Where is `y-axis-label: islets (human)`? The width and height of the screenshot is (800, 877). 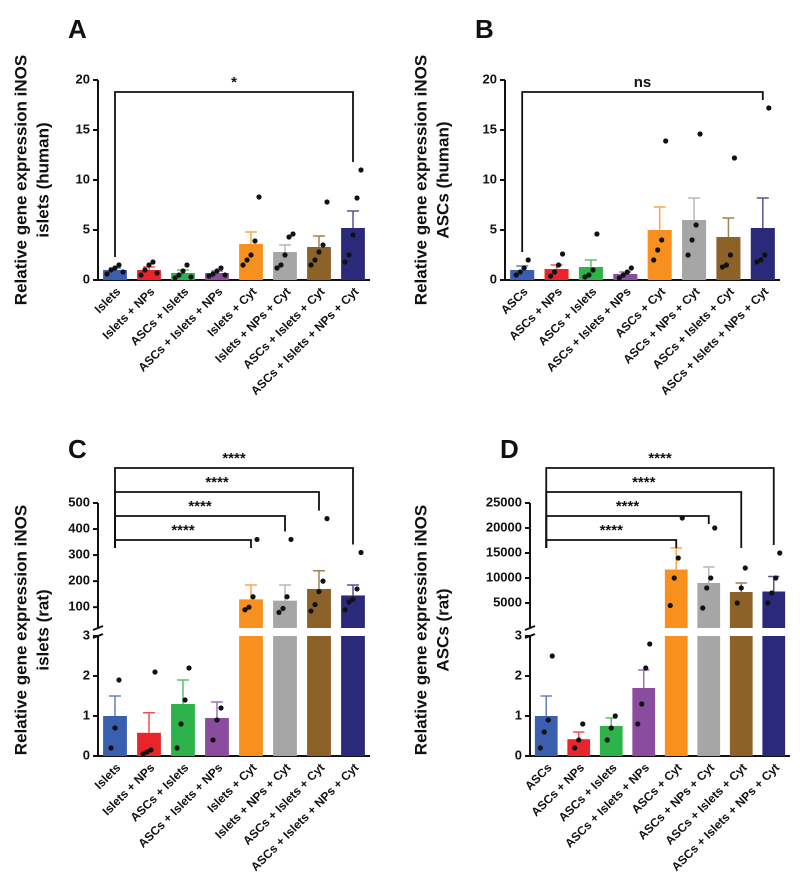 y-axis-label: islets (human) is located at coordinates (42, 179).